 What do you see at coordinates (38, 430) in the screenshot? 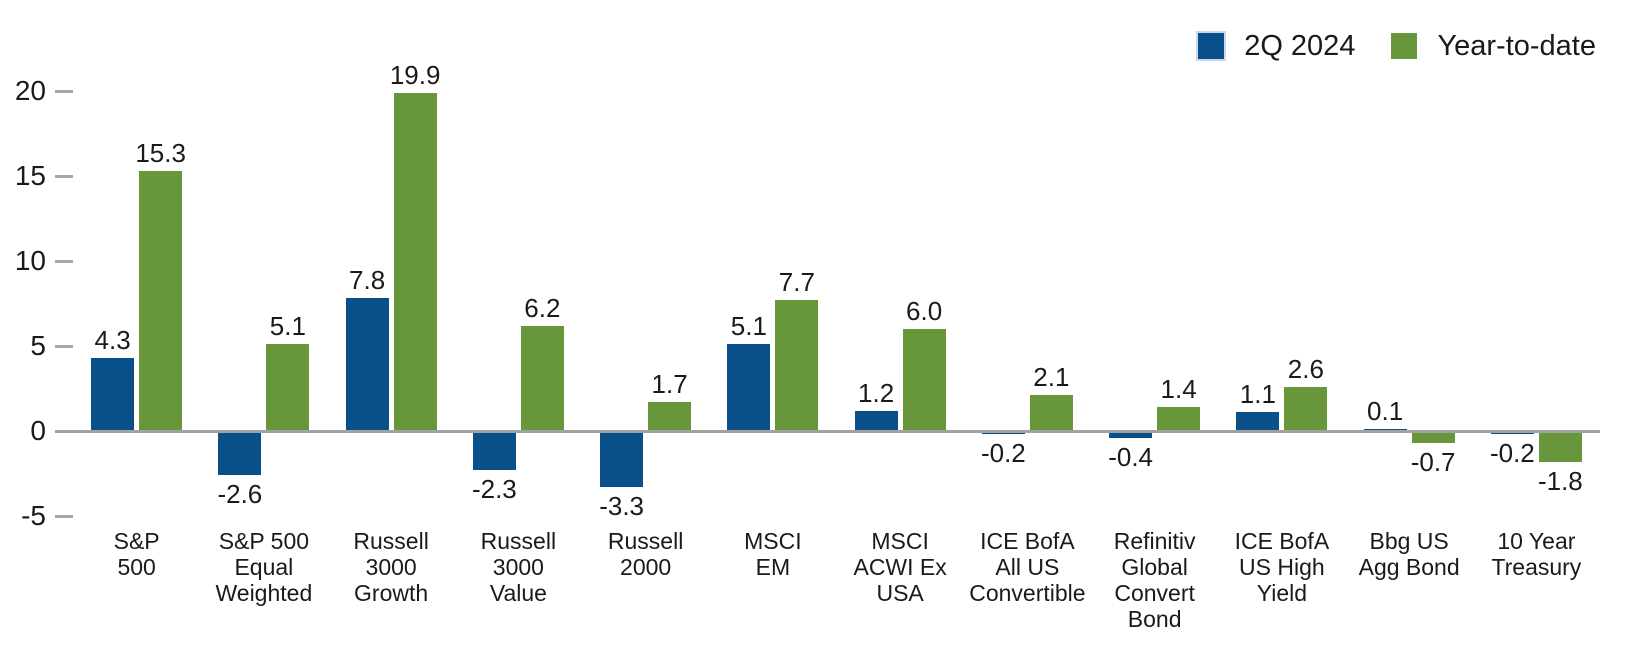
I see `y-axis-tick-label: 0` at bounding box center [38, 430].